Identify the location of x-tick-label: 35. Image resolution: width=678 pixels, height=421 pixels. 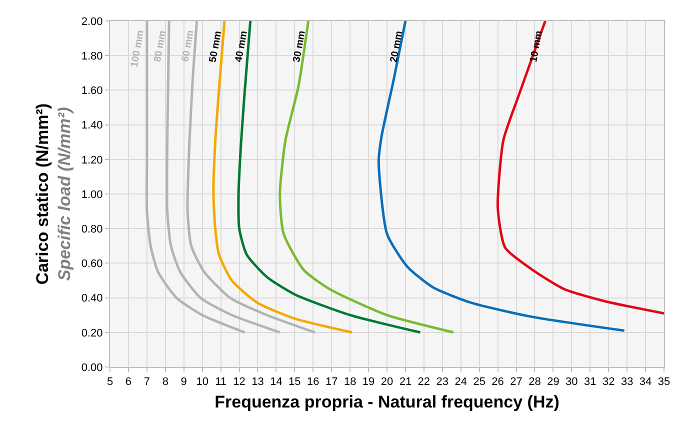
(664, 382).